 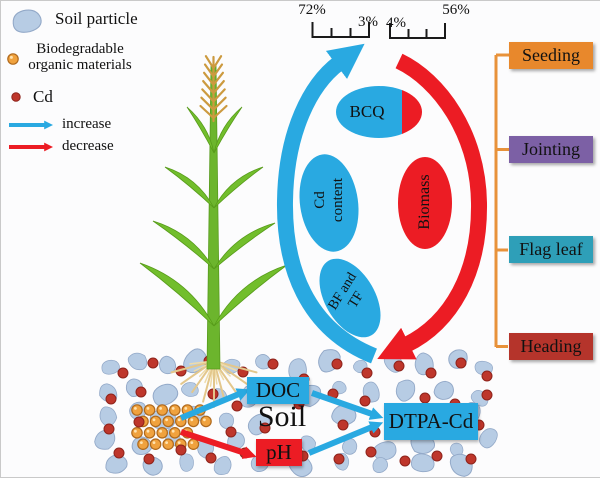 I want to click on soil-arrows, so click(x=281, y=423).